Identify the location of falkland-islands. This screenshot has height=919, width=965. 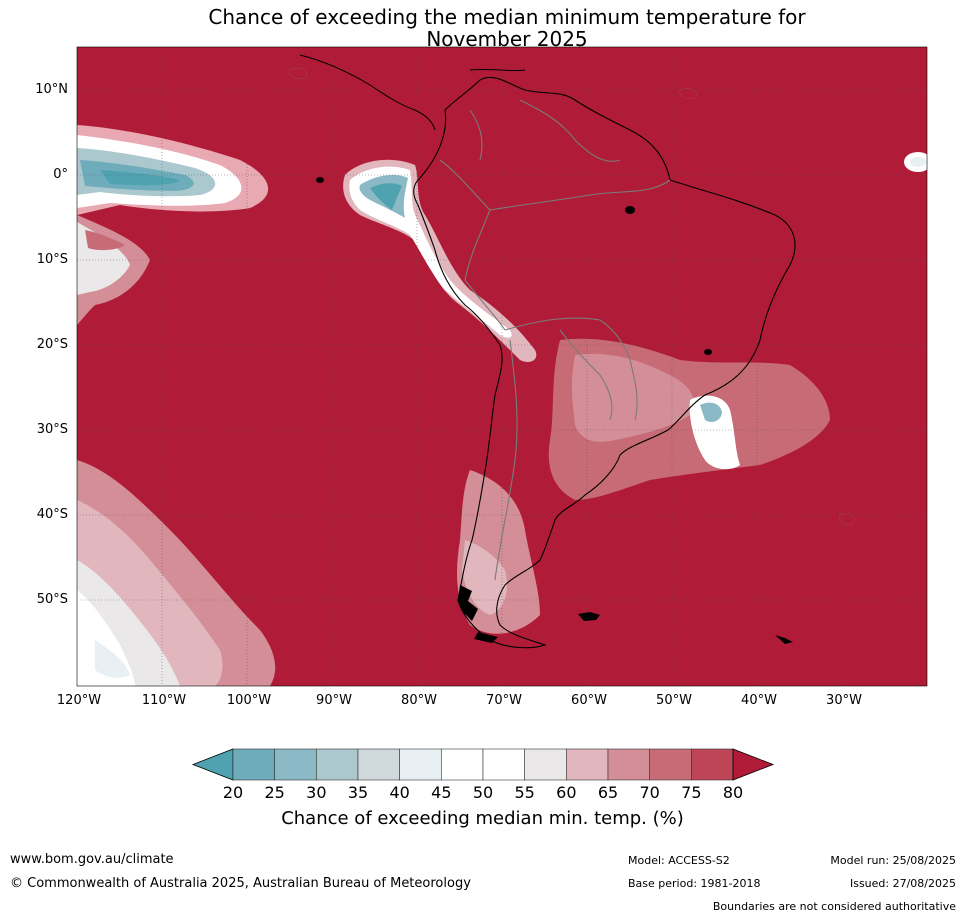
(589, 616).